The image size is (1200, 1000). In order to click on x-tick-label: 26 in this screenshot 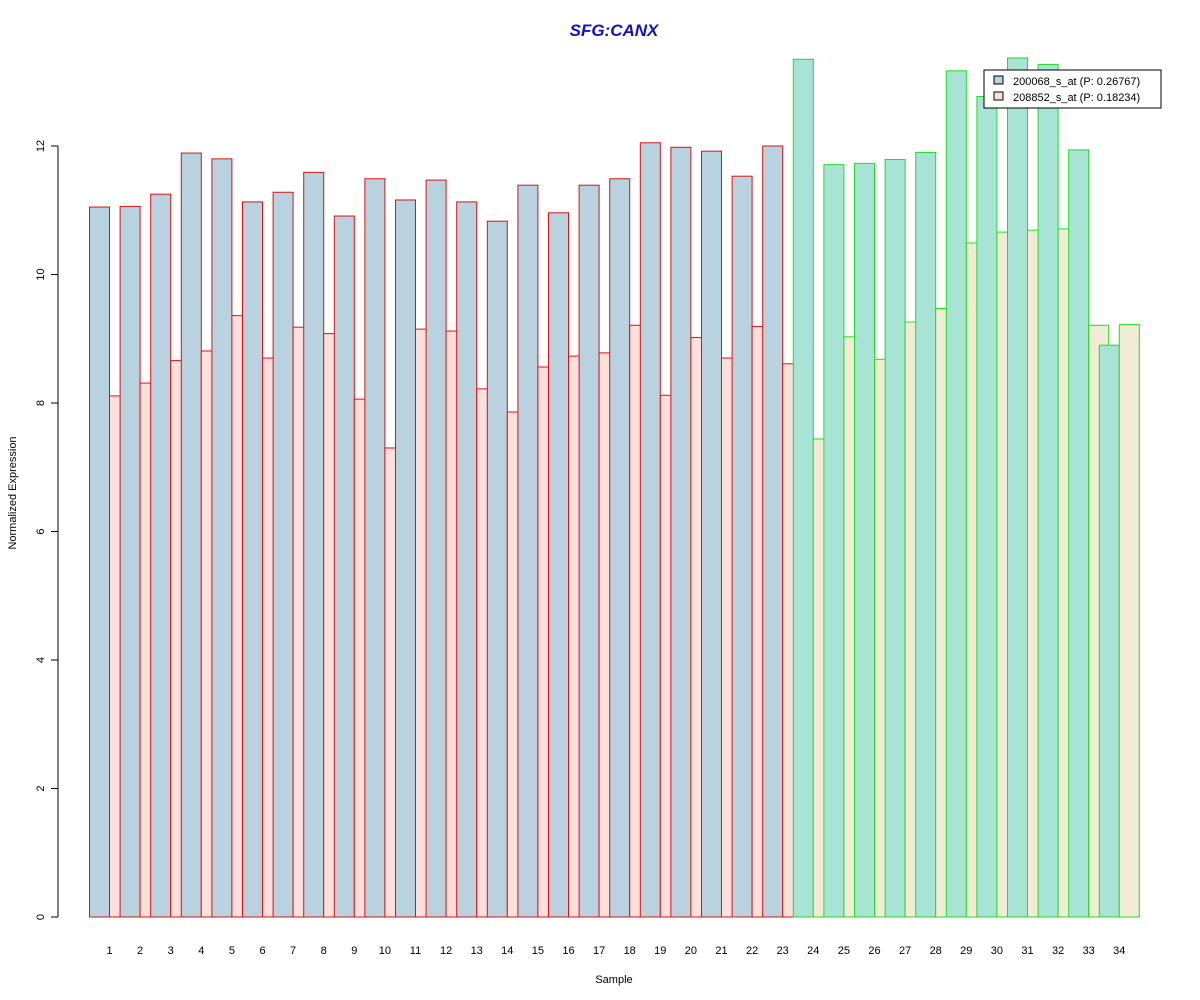, I will do `click(874, 951)`.